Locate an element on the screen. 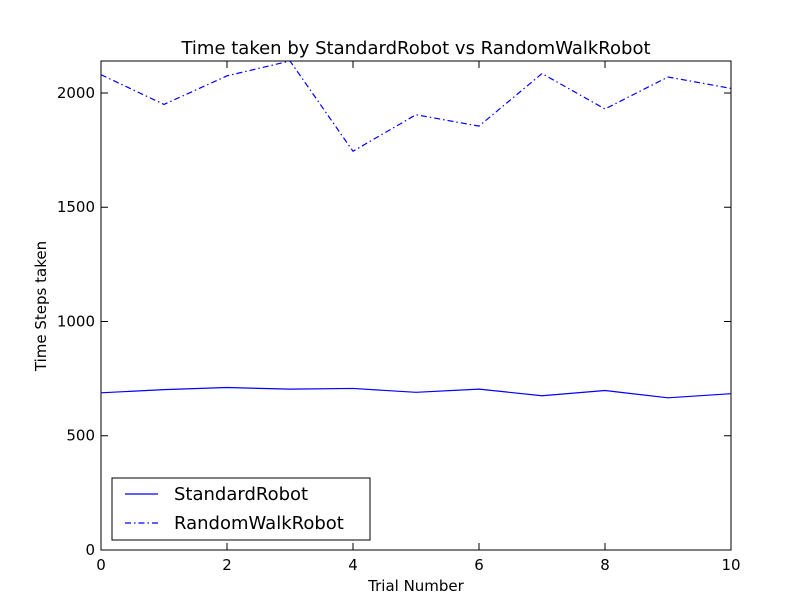  x-tick-label: 10 is located at coordinates (730, 565).